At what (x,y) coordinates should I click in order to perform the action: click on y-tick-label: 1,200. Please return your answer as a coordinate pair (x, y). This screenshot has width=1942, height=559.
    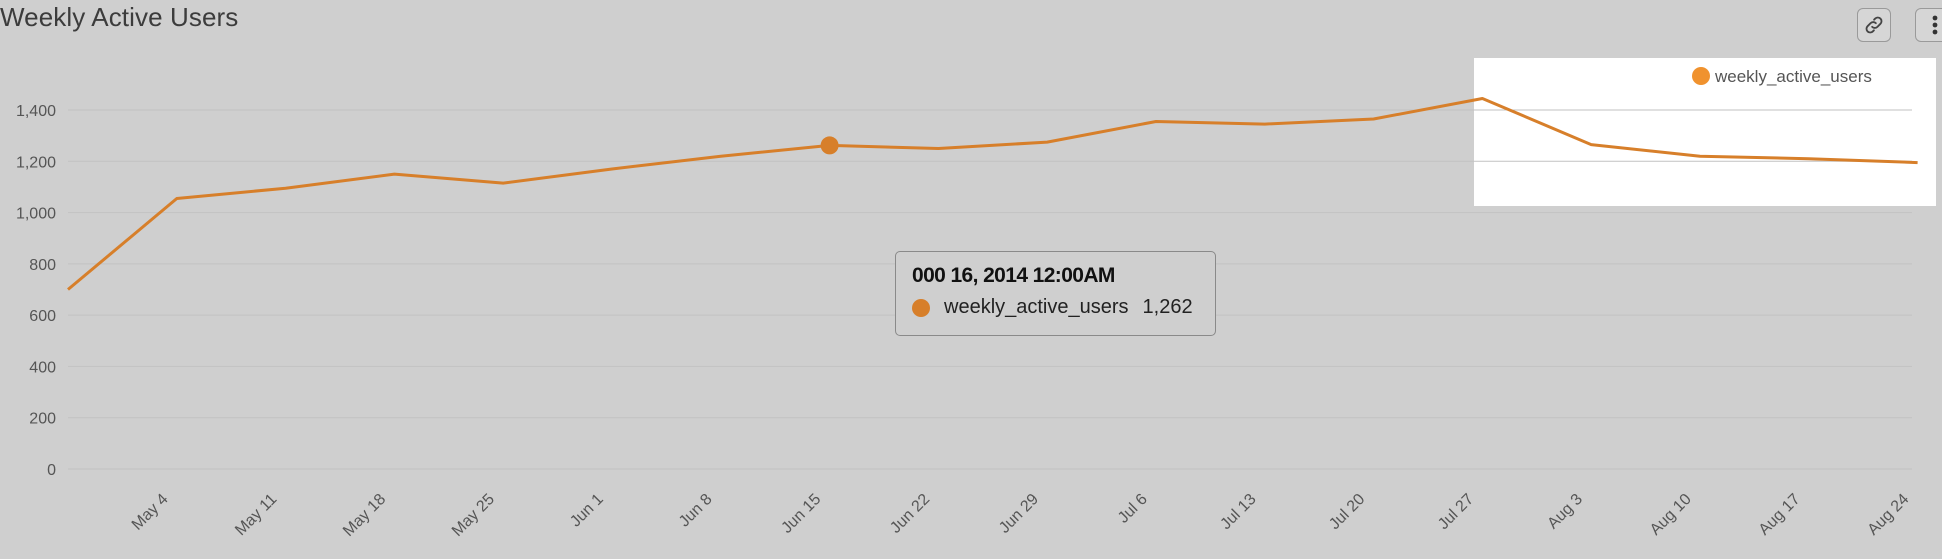
    Looking at the image, I should click on (36, 162).